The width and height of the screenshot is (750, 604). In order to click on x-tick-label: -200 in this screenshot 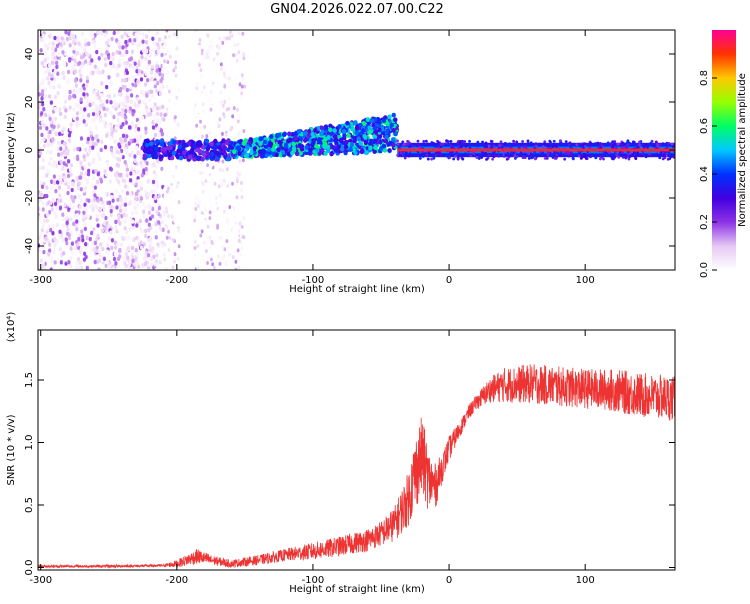, I will do `click(176, 280)`.